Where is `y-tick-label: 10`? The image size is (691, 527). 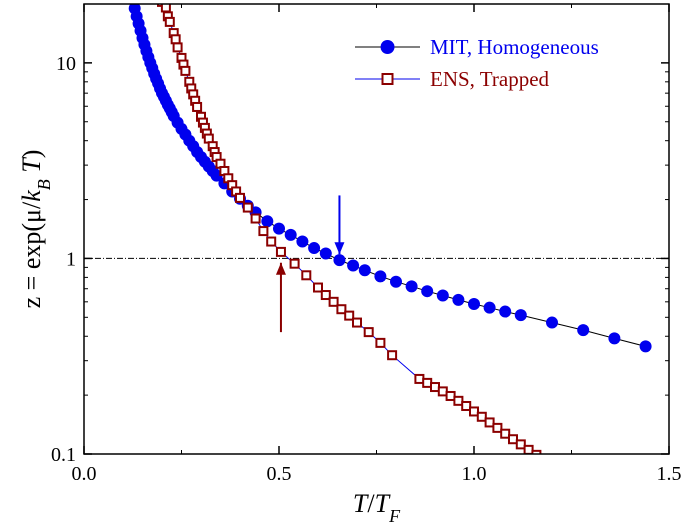
y-tick-label: 10 is located at coordinates (66, 64).